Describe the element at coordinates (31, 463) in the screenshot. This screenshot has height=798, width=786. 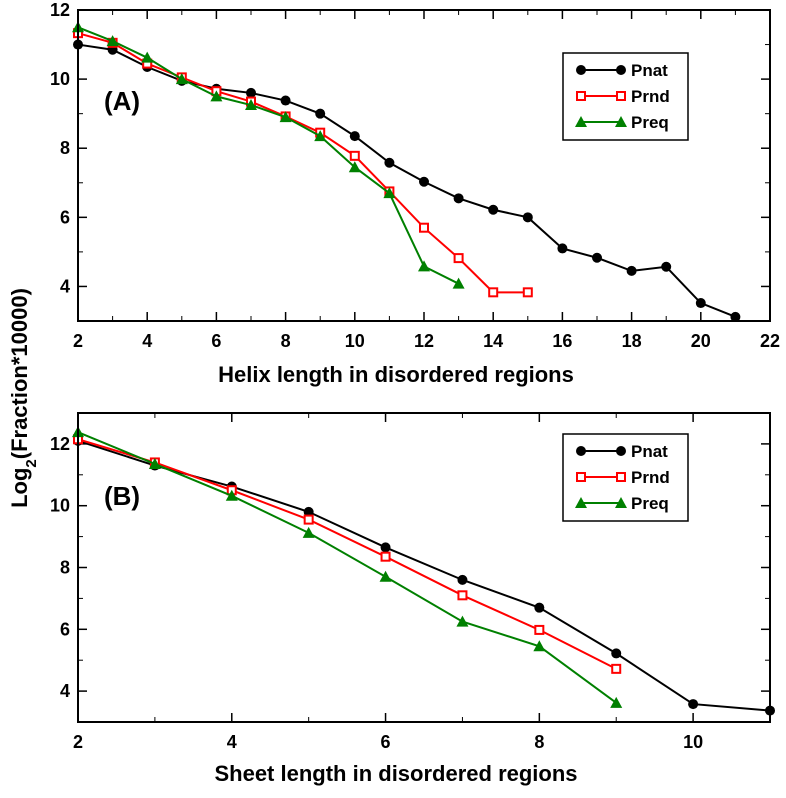
I see `y-axis-title-subscript: 2` at that location.